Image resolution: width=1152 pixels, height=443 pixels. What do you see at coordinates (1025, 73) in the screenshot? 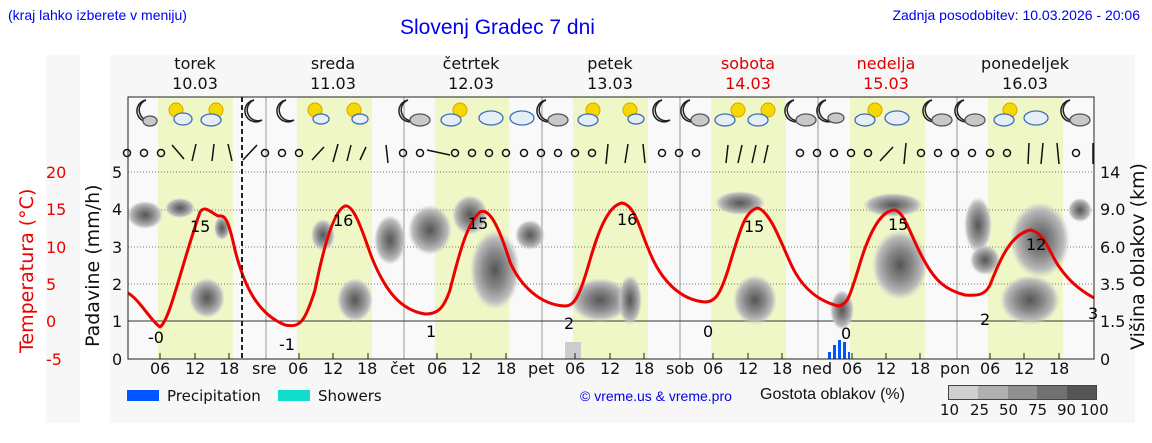
I see `day-header: ponedeljek 16.03` at bounding box center [1025, 73].